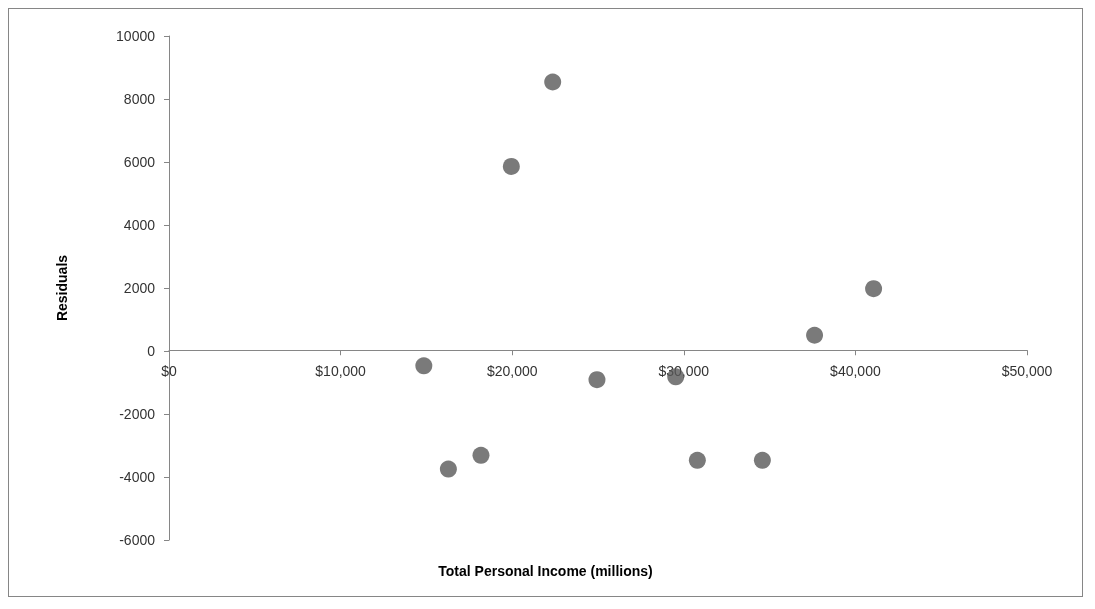 This screenshot has width=1095, height=609. Describe the element at coordinates (545, 571) in the screenshot. I see `x-axis-title: Total Personal Income (millions)` at that location.